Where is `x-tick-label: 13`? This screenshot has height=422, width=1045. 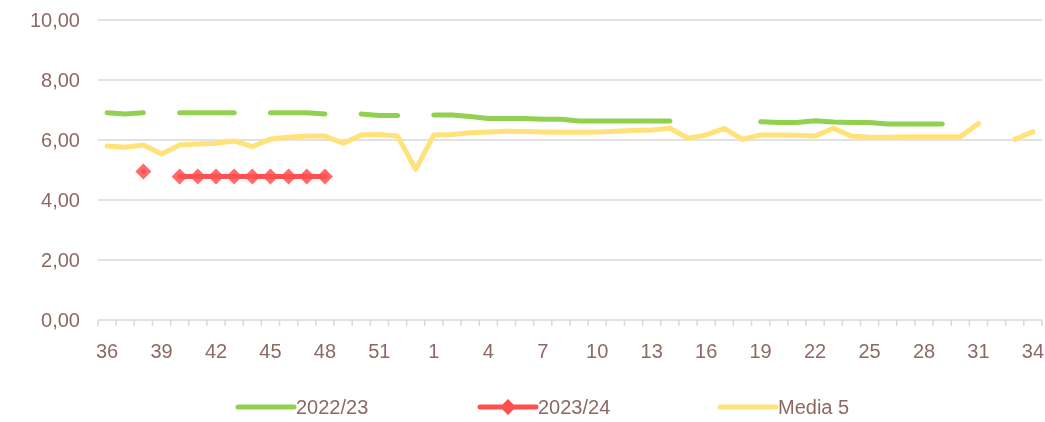 x-tick-label: 13 is located at coordinates (651, 351).